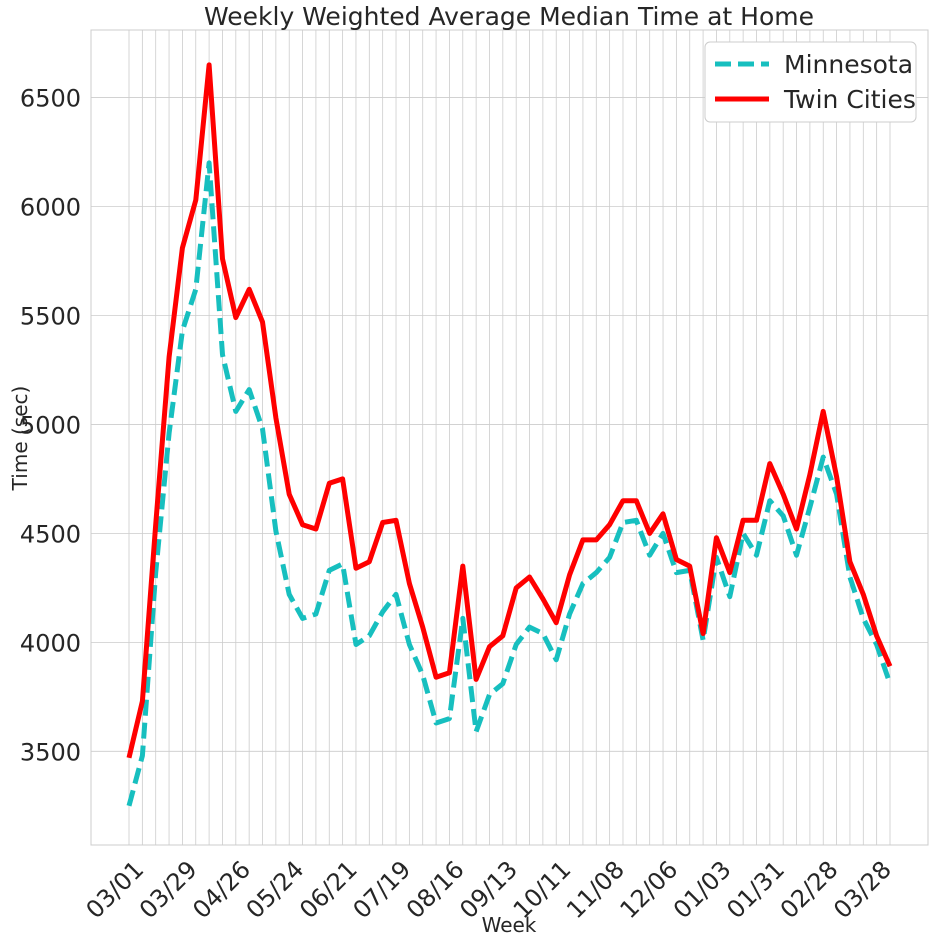 The width and height of the screenshot is (934, 942). What do you see at coordinates (848, 64) in the screenshot?
I see `legend-label-minnesota: Minnesota` at bounding box center [848, 64].